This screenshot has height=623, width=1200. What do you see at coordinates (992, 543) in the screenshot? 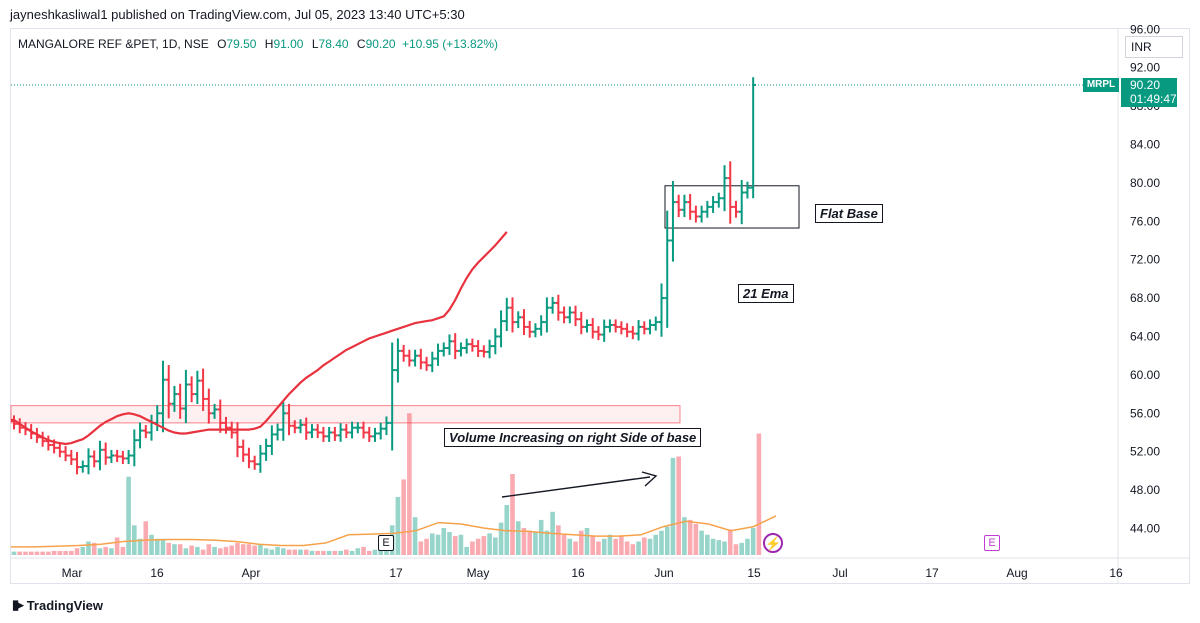
I see `future-earnings-marker: E` at bounding box center [992, 543].